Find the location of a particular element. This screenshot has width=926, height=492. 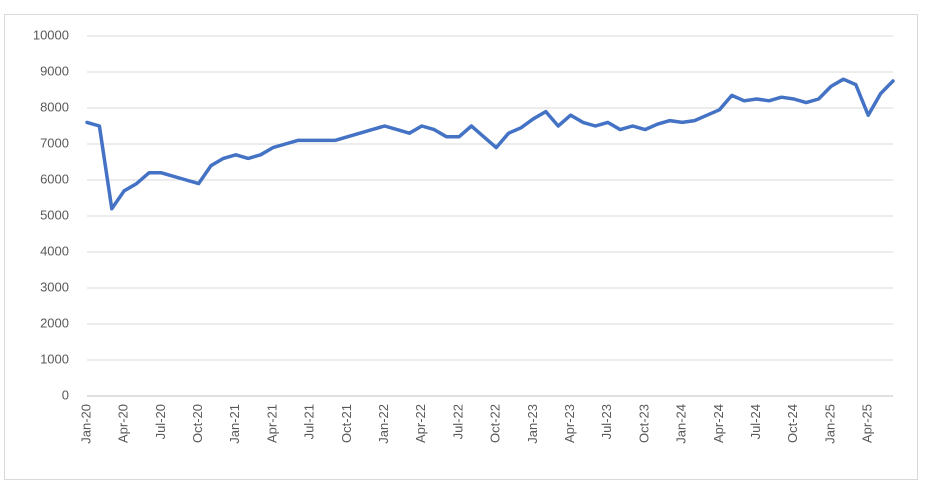

x-tick-label: Apr-22 is located at coordinates (420, 423).